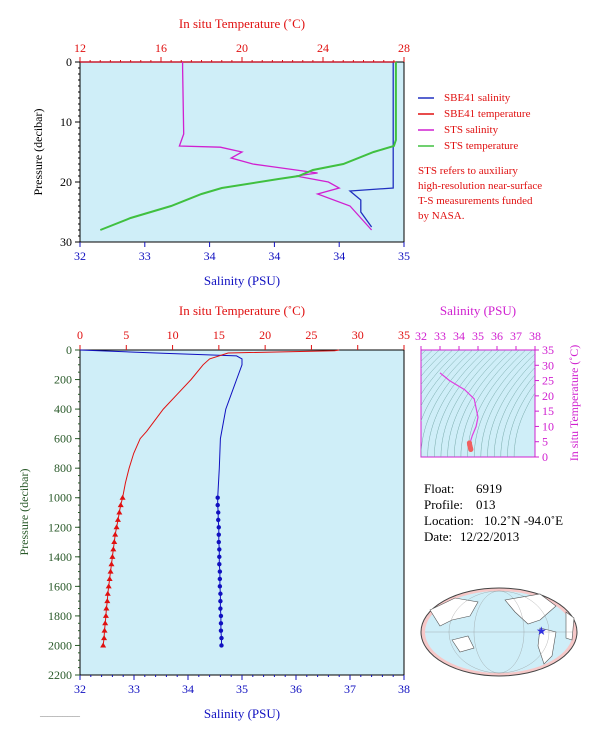  Describe the element at coordinates (486, 504) in the screenshot. I see `profile-value: 013` at that location.